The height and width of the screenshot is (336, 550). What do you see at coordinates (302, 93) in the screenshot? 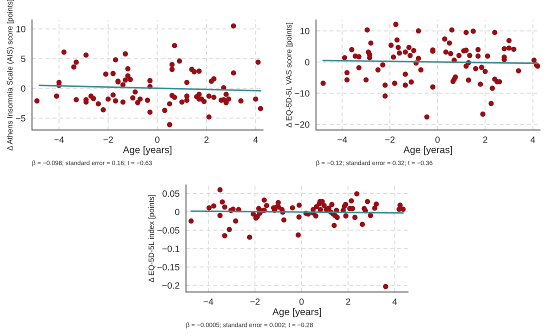
I see `y-tick-label: −10` at bounding box center [302, 93].